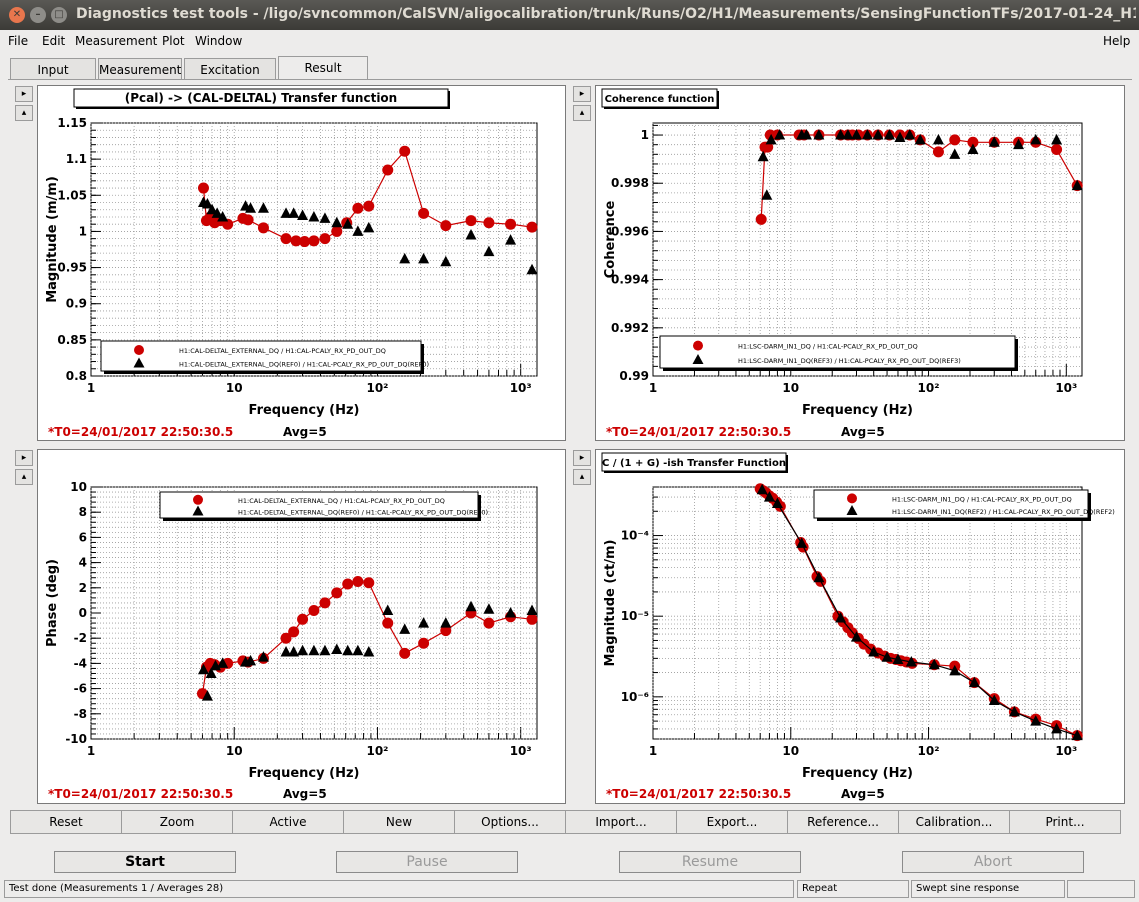  I want to click on expand-panel-4-button: ▸, so click(582, 458).